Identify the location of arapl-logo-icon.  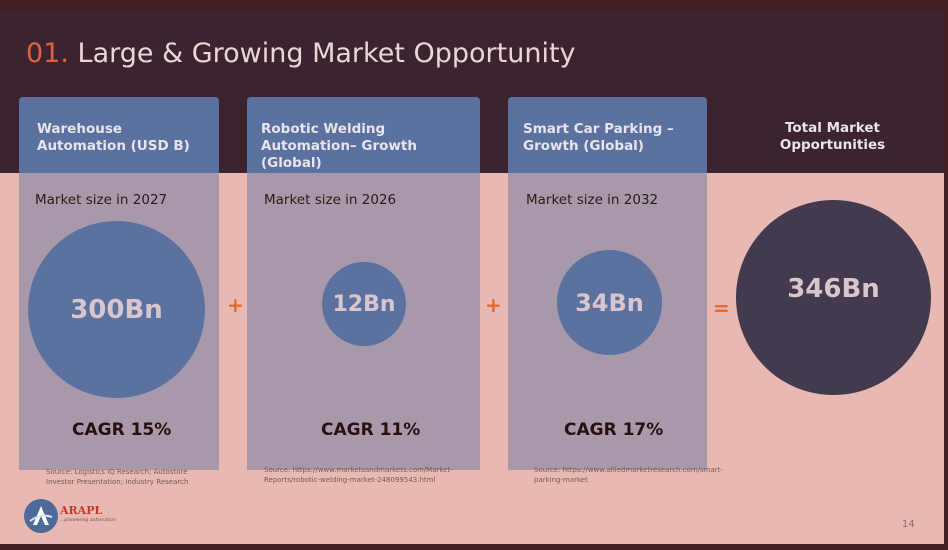
(41, 516).